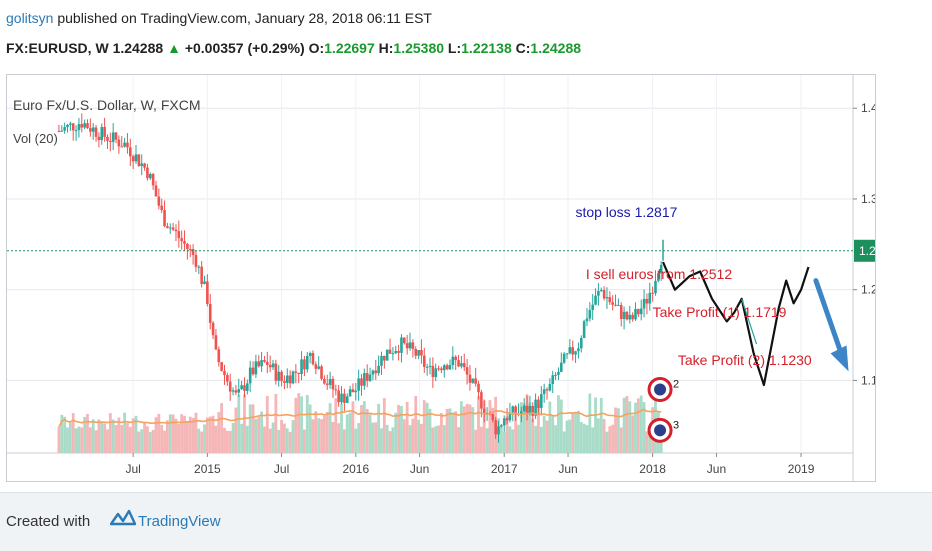 The width and height of the screenshot is (932, 551). Describe the element at coordinates (868, 290) in the screenshot. I see `y-tick-label: 1.20000` at that location.